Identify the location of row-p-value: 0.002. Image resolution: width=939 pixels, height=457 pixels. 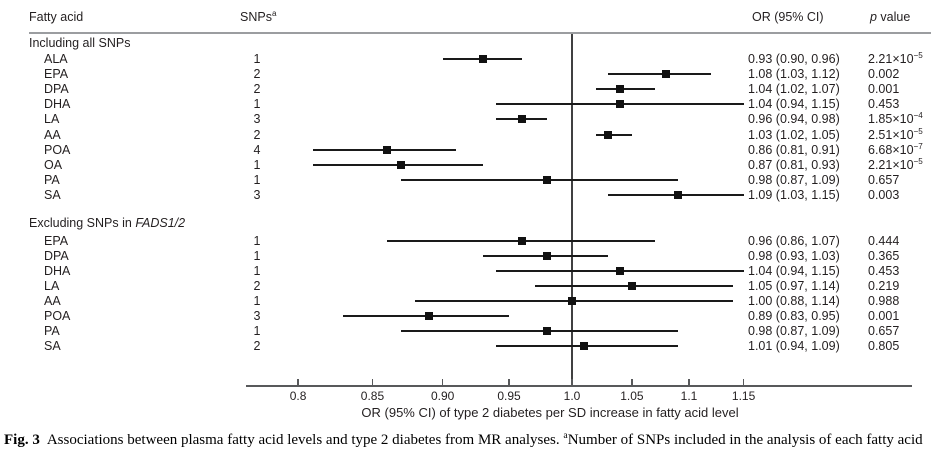
(884, 74).